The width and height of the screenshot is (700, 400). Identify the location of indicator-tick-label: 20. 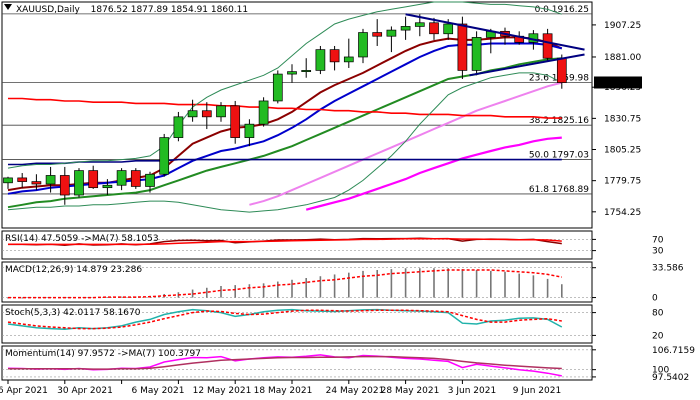
(658, 336).